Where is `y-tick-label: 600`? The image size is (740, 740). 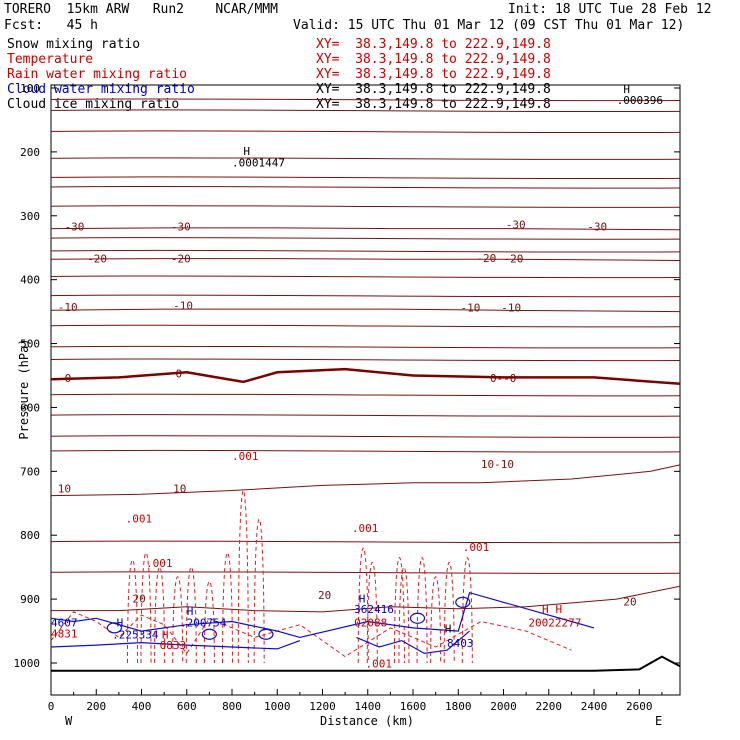 y-tick-label: 600 is located at coordinates (30, 407).